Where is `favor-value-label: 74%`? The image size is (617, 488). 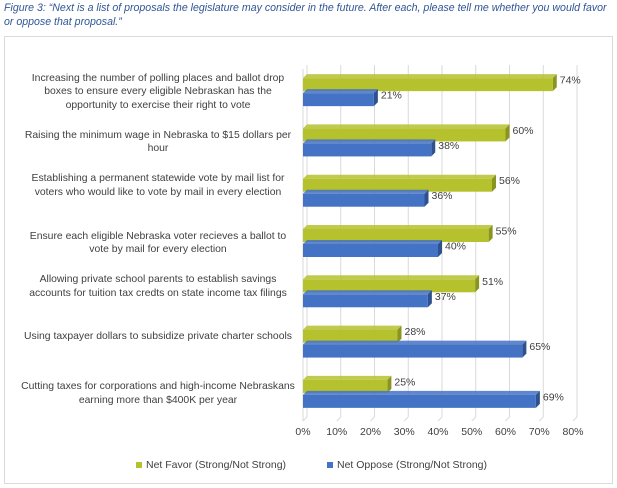
favor-value-label: 74% is located at coordinates (570, 81).